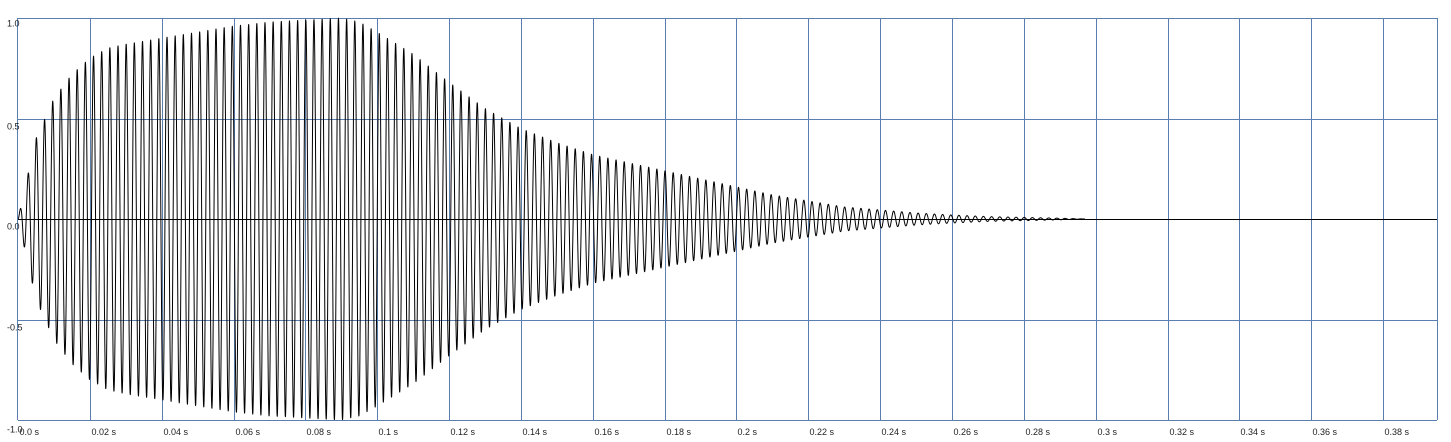 Image resolution: width=1451 pixels, height=442 pixels. I want to click on x-tick-label: 0.0 s, so click(30, 432).